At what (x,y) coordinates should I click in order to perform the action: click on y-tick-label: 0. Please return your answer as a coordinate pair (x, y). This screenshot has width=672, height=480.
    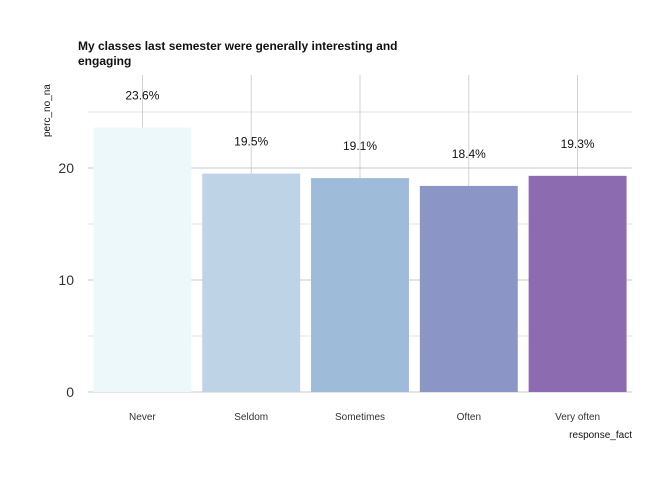
    Looking at the image, I should click on (70, 392).